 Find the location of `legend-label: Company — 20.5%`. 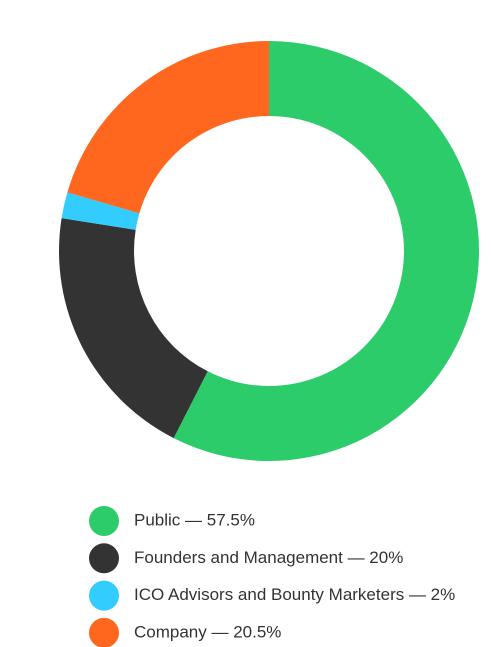

legend-label: Company — 20.5% is located at coordinates (207, 631).